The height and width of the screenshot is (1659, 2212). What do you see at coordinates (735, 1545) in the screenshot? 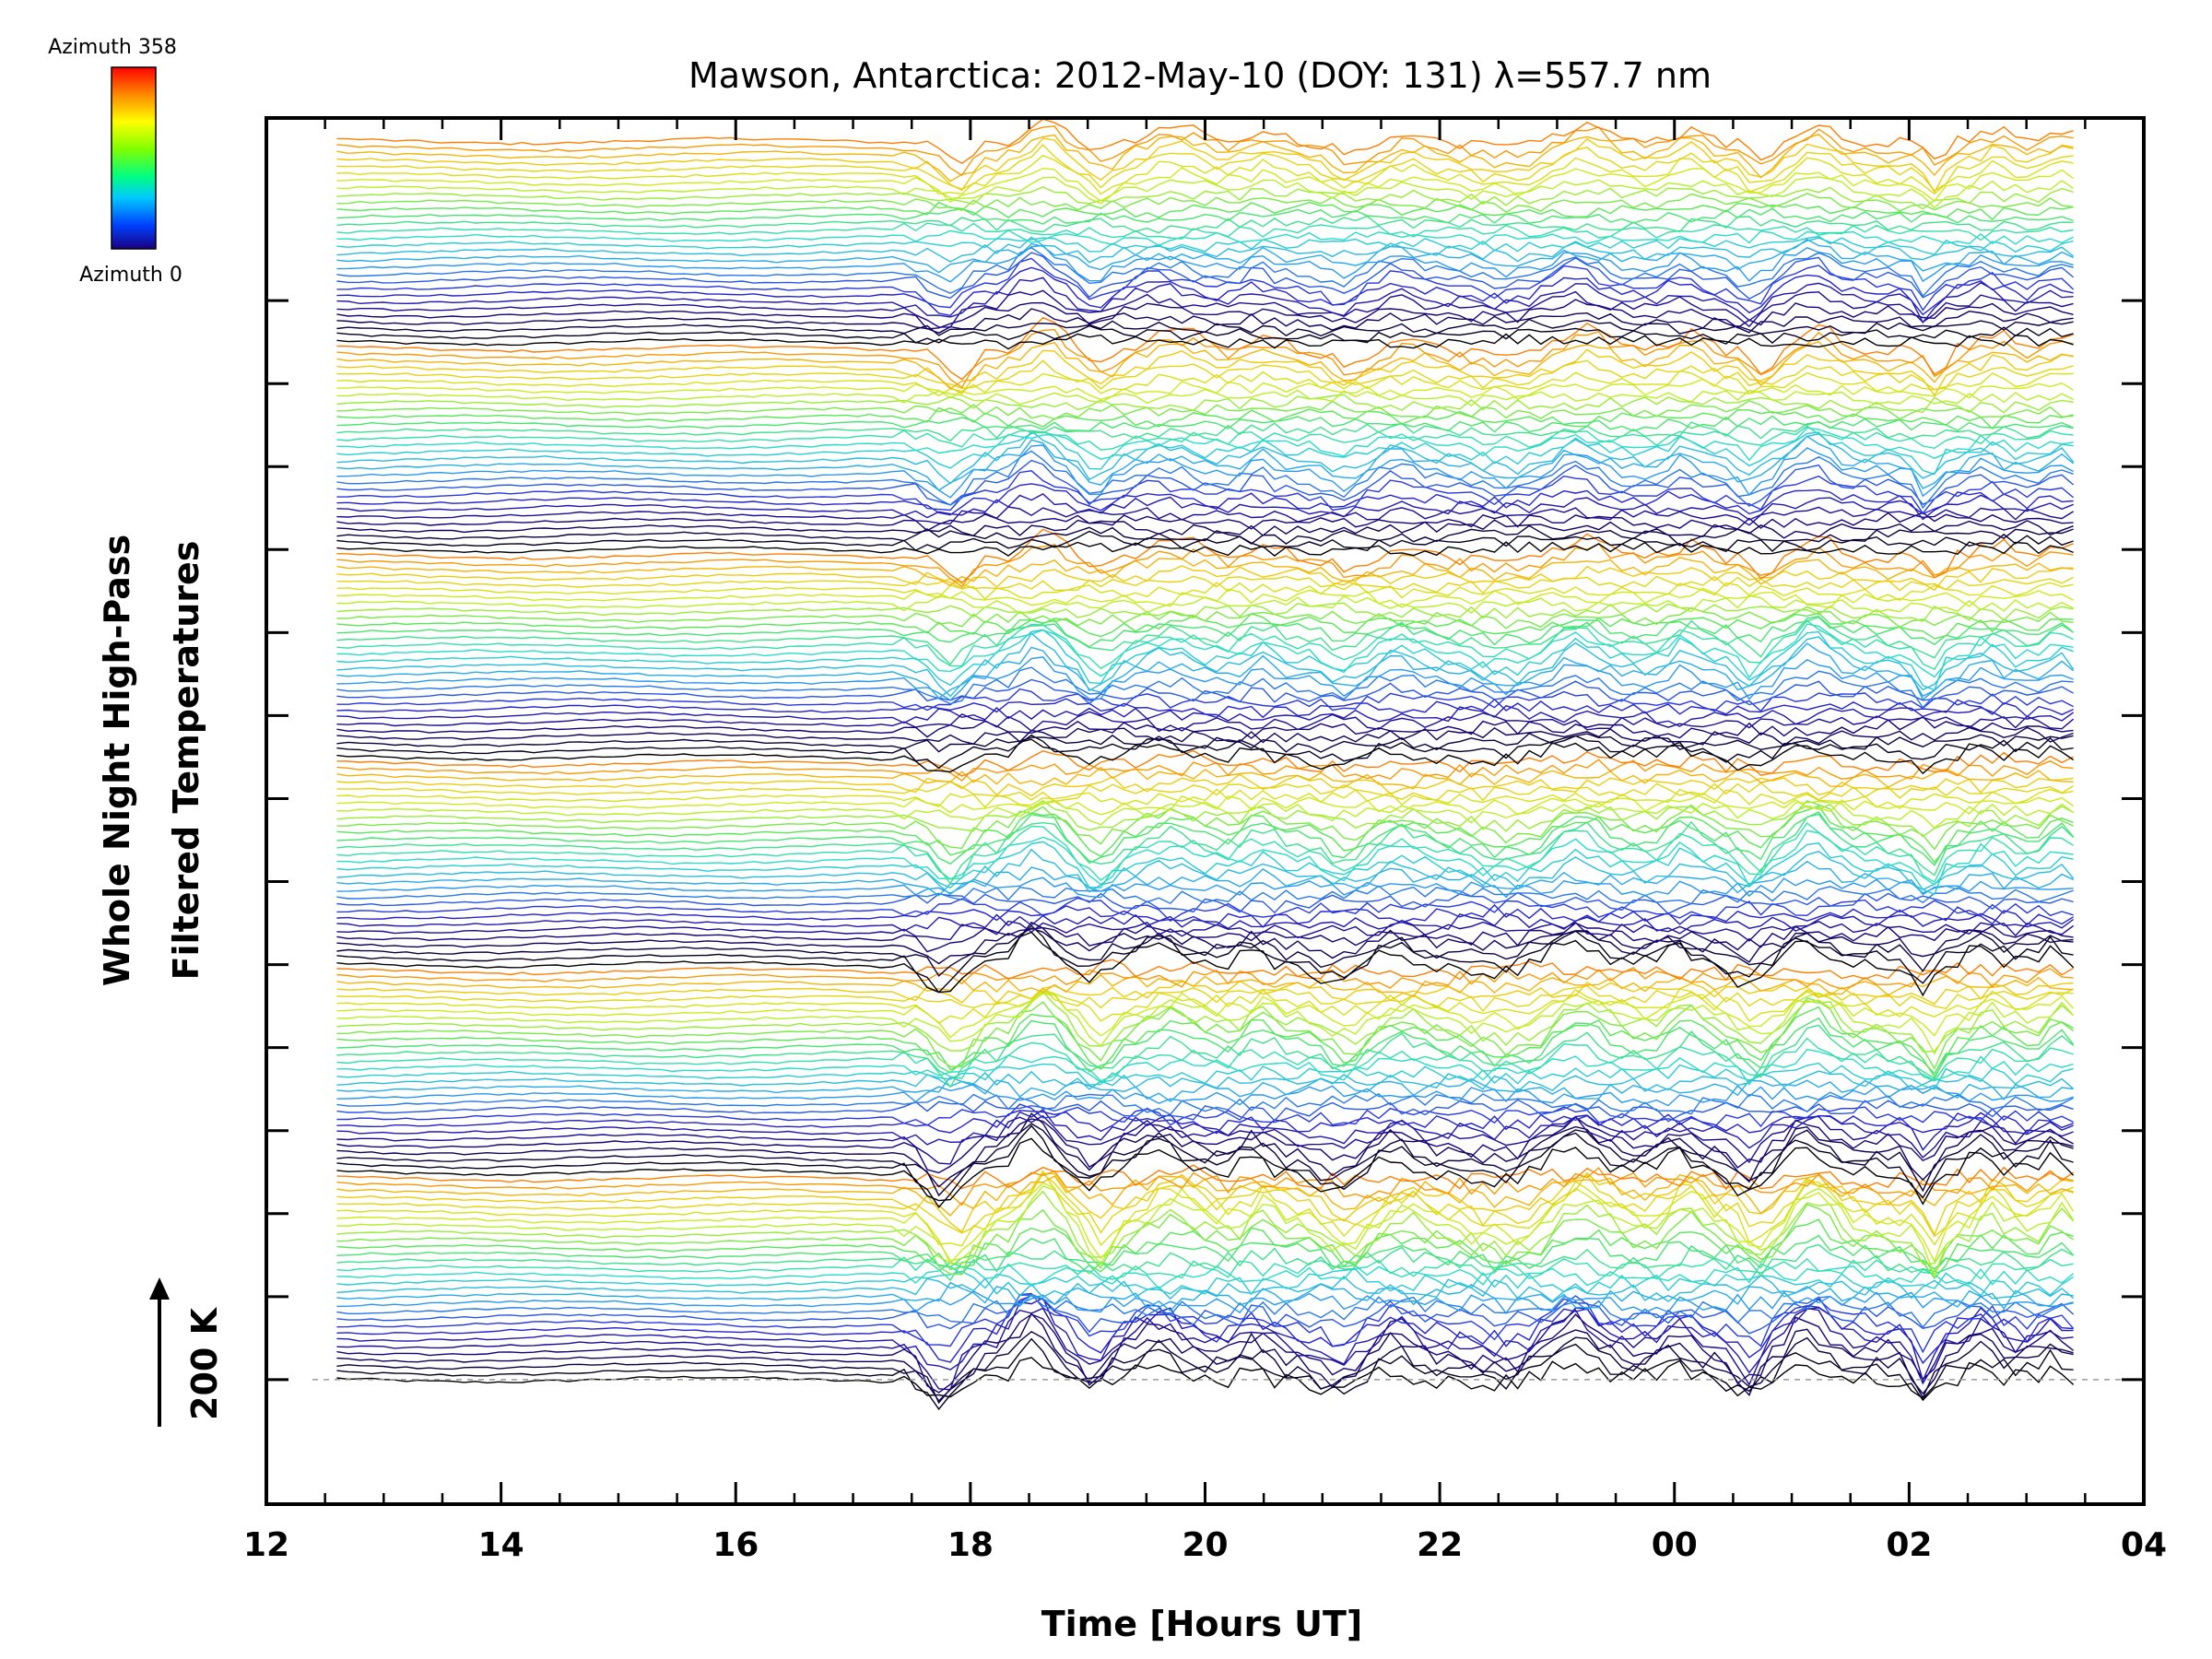
I see `x-tick-label: 16` at bounding box center [735, 1545].